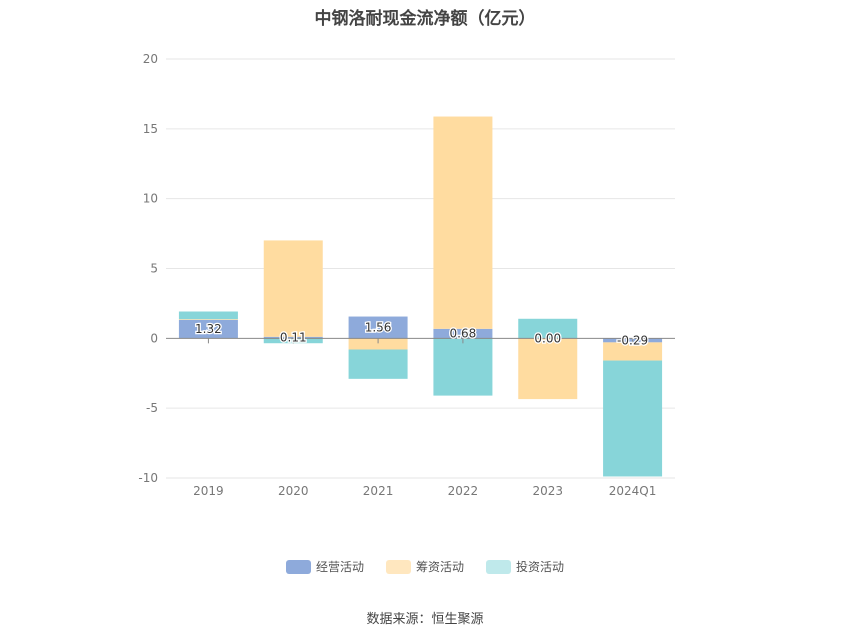  I want to click on legend-label-operating: 经营活动, so click(339, 567).